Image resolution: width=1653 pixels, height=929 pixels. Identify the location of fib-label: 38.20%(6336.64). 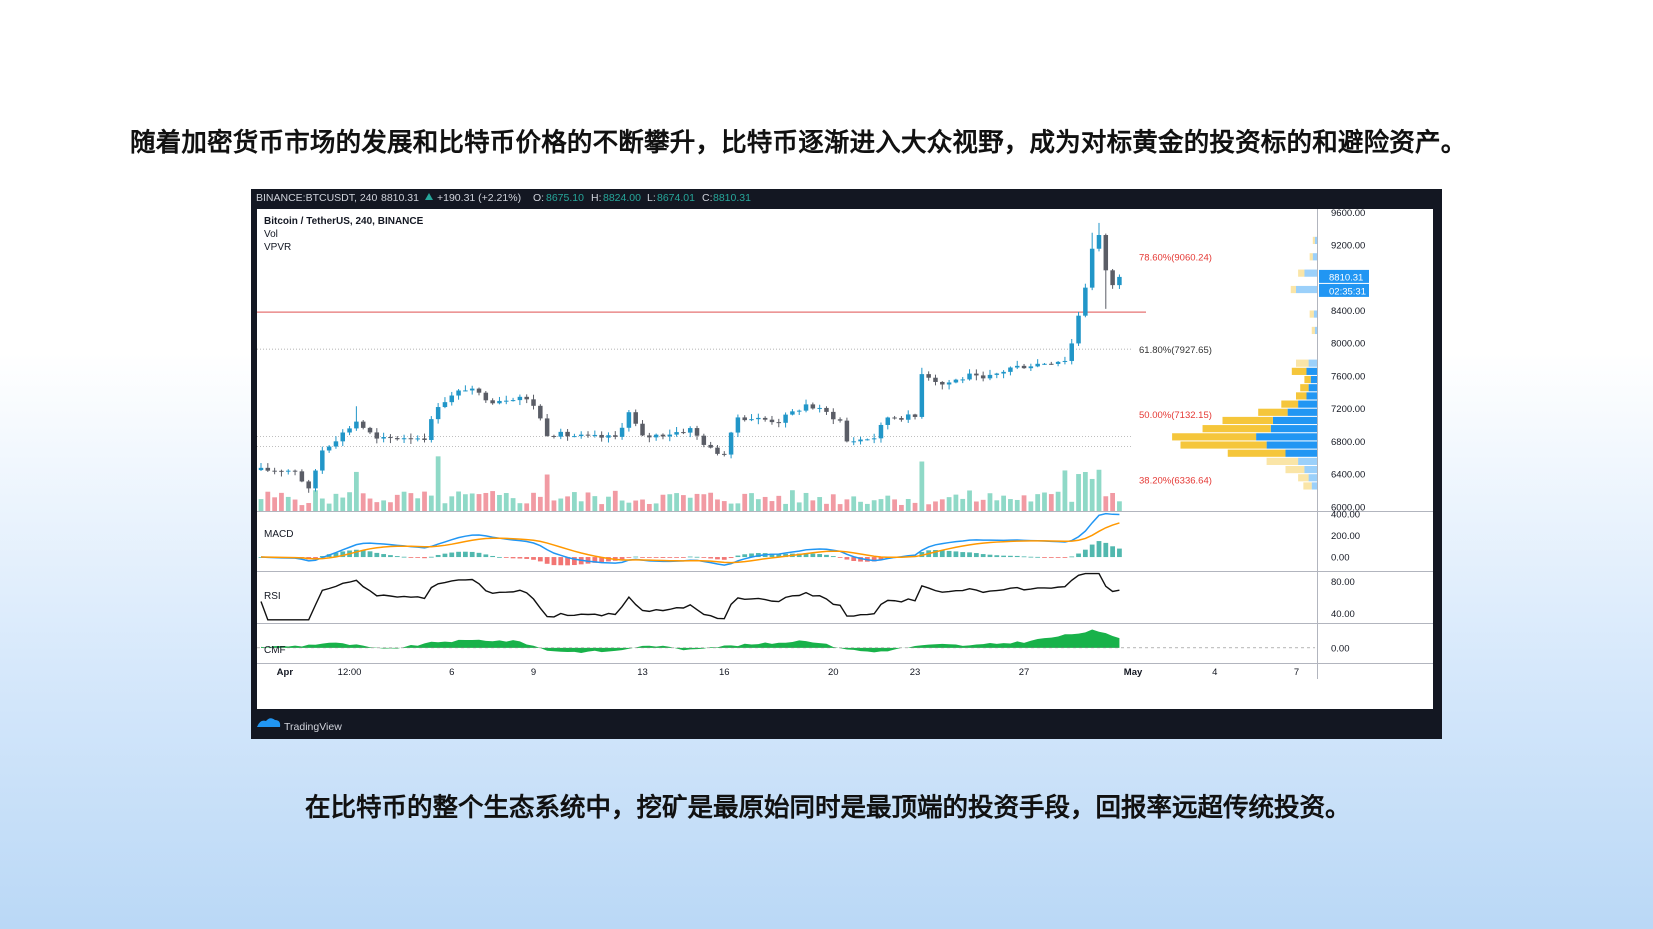
(1175, 480).